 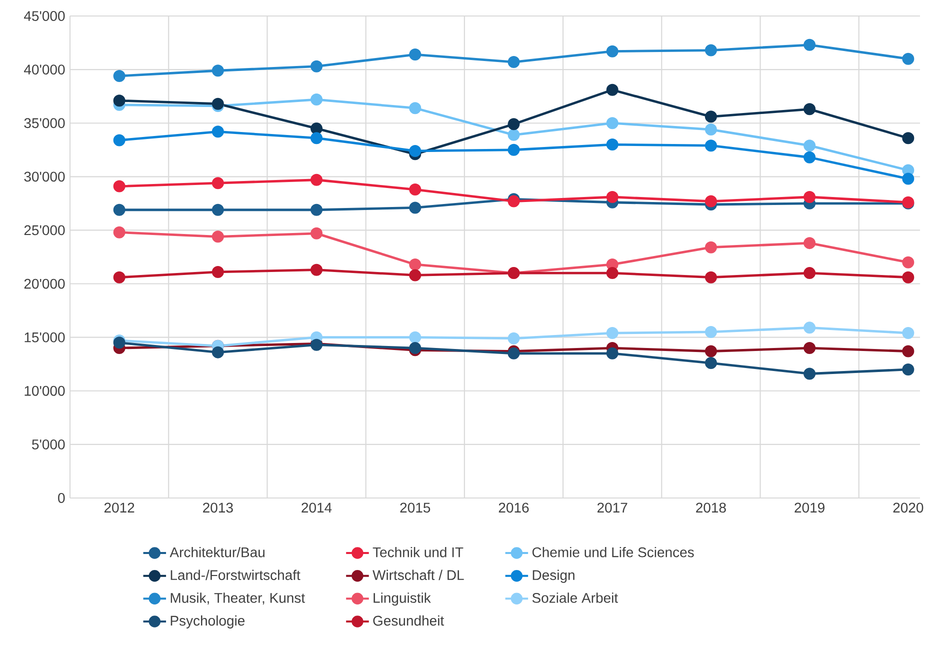 What do you see at coordinates (575, 597) in the screenshot?
I see `legend-label: Soziale Arbeit` at bounding box center [575, 597].